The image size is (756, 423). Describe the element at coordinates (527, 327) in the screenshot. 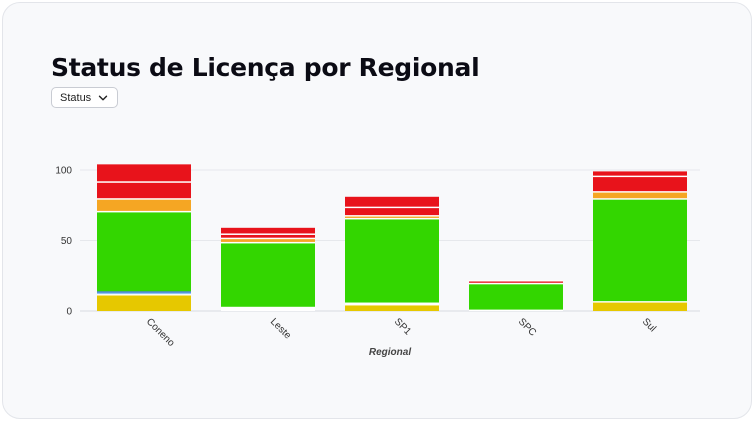

I see `x-tick-label: SPC` at that location.